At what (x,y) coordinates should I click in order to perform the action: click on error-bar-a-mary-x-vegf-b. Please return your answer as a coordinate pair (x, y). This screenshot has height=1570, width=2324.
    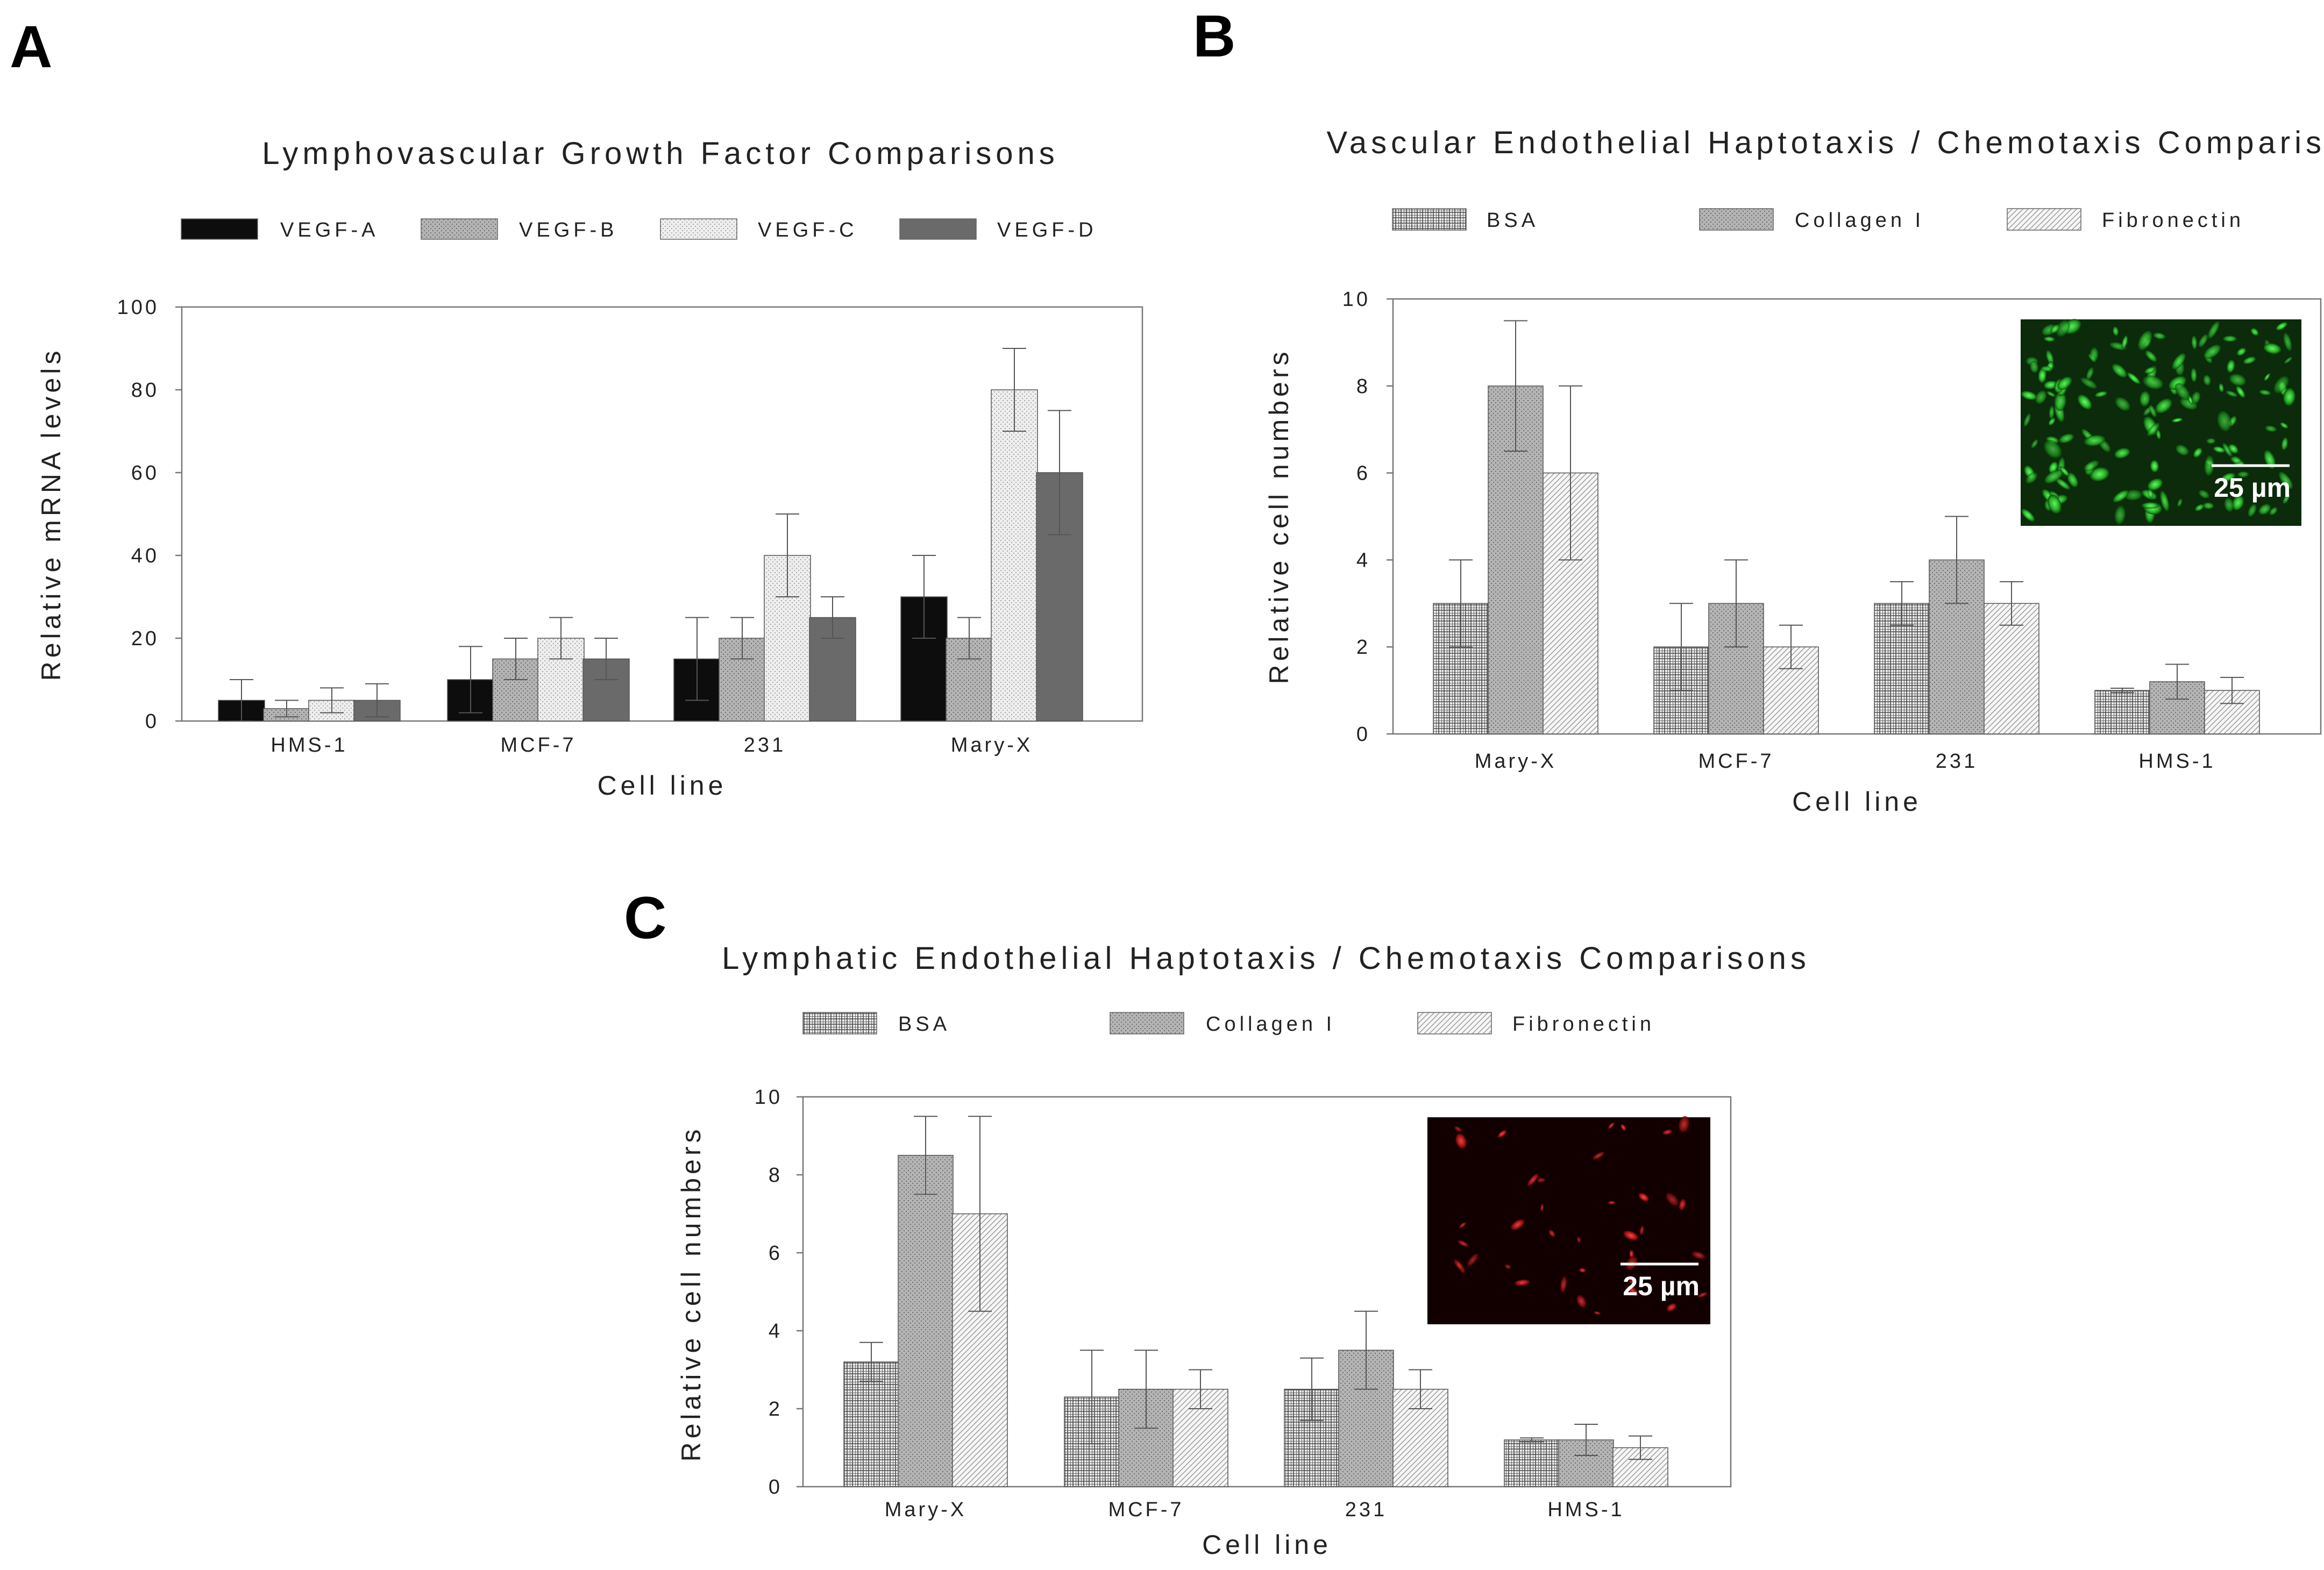
    Looking at the image, I should click on (969, 639).